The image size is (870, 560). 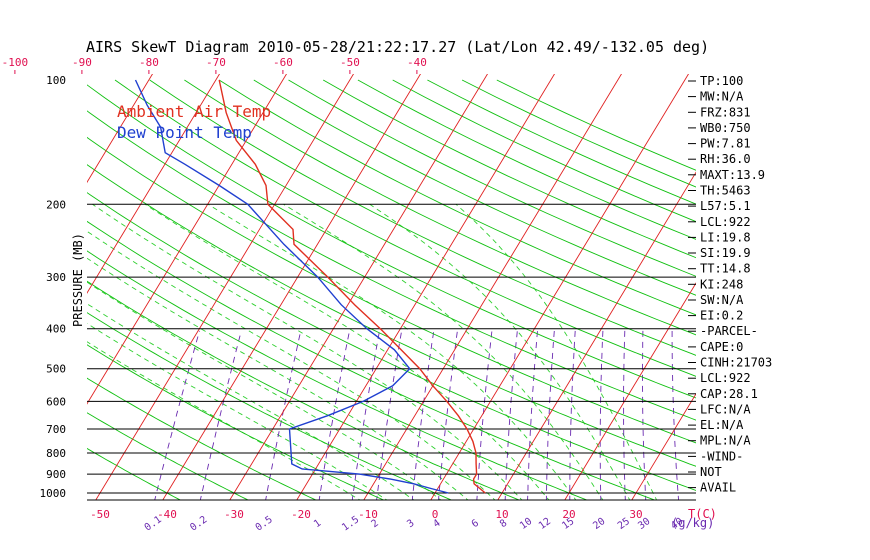 What do you see at coordinates (725, 269) in the screenshot?
I see `stats-item: TT:14.8` at bounding box center [725, 269].